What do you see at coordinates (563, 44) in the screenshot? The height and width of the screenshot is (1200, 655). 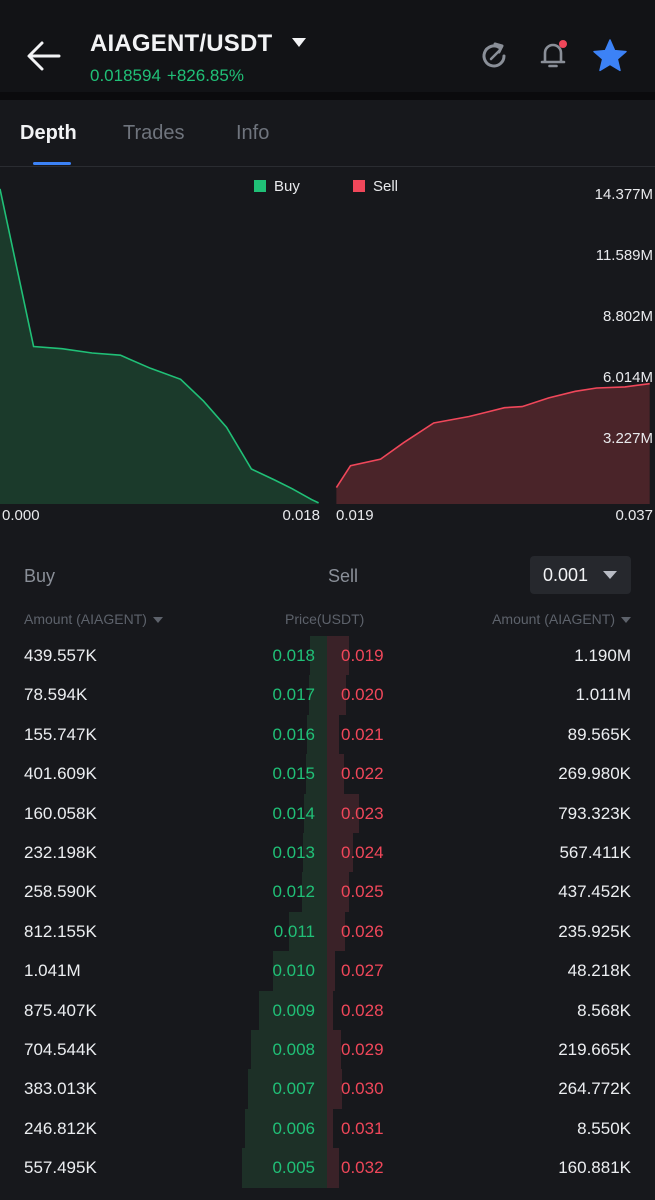 I see `notification-dot` at bounding box center [563, 44].